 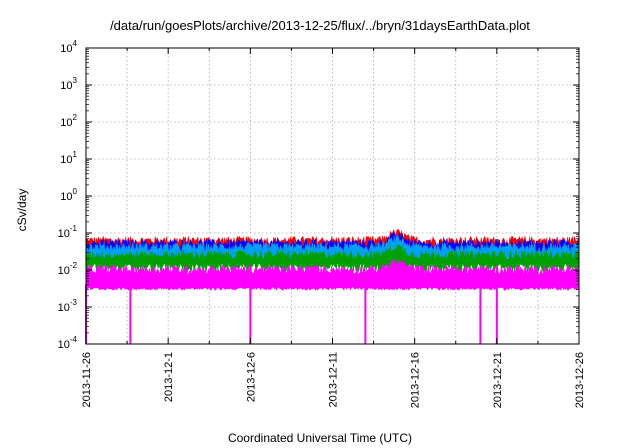 What do you see at coordinates (68, 47) in the screenshot?
I see `y-tick-label: 10⁴` at bounding box center [68, 47].